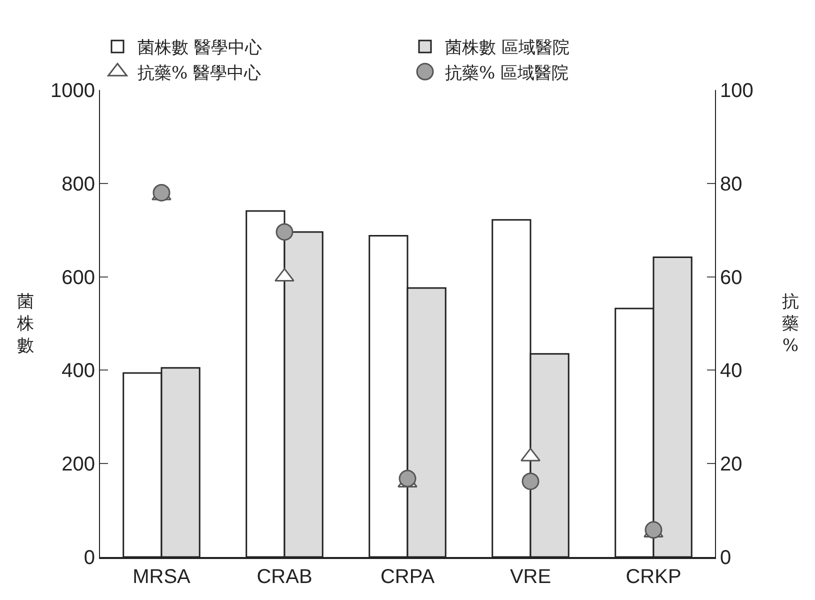 This screenshot has width=815, height=600. Describe the element at coordinates (507, 73) in the screenshot. I see `legend-label: 抗藥% 區域醫院` at that location.